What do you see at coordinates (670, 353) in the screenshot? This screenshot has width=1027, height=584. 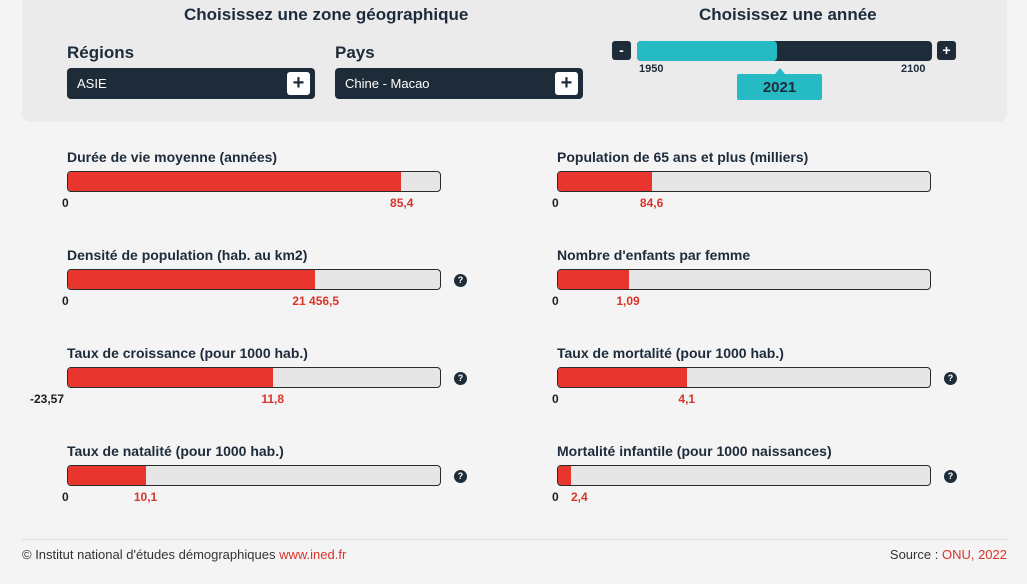 I see `indicator-title: Taux de mortalité (pour 1000 hab.)` at bounding box center [670, 353].